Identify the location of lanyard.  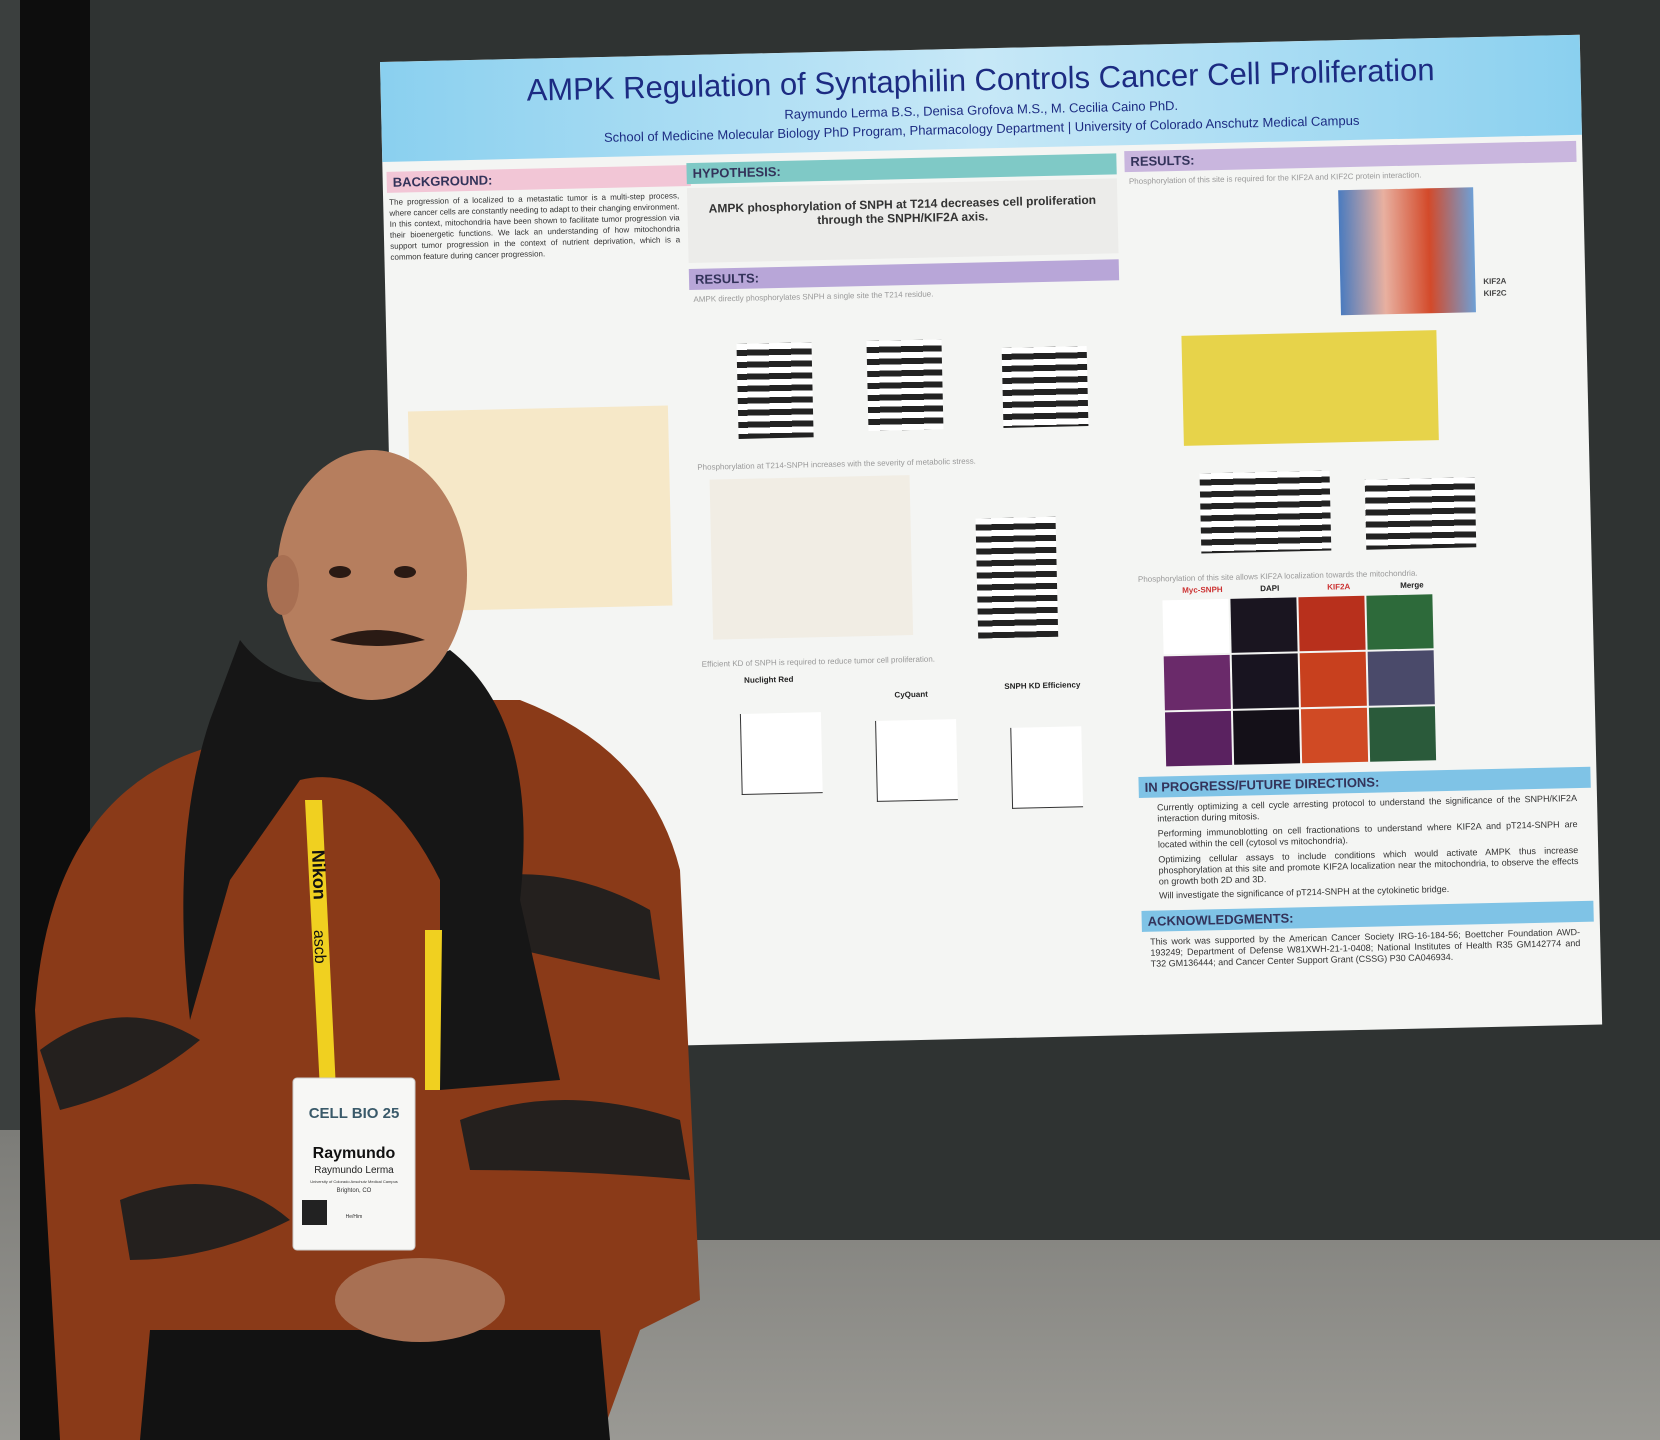
(373, 945).